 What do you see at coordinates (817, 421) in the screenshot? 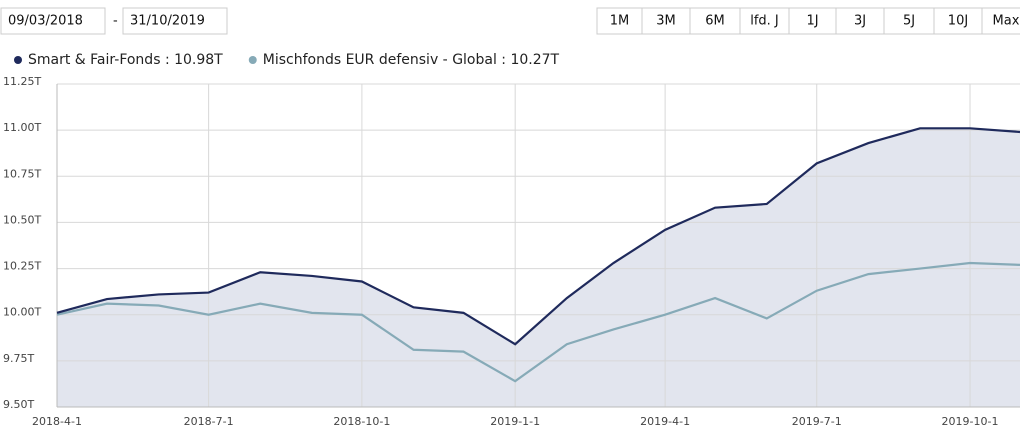
I see `x-tick-label: 2019-7-1` at bounding box center [817, 421].